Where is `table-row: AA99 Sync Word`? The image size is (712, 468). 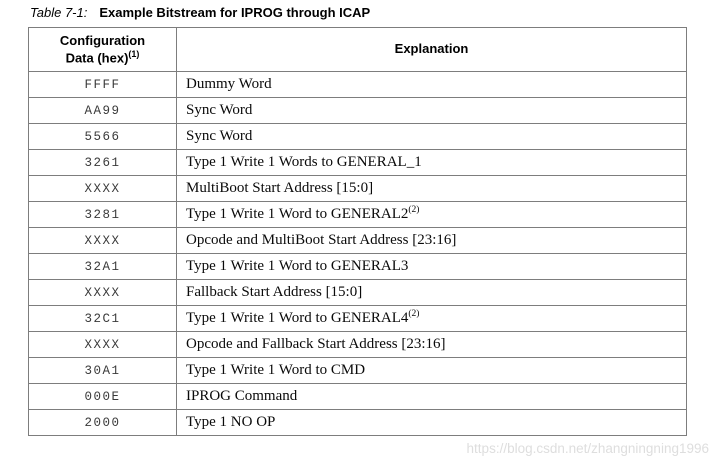 table-row: AA99 Sync Word is located at coordinates (357, 110).